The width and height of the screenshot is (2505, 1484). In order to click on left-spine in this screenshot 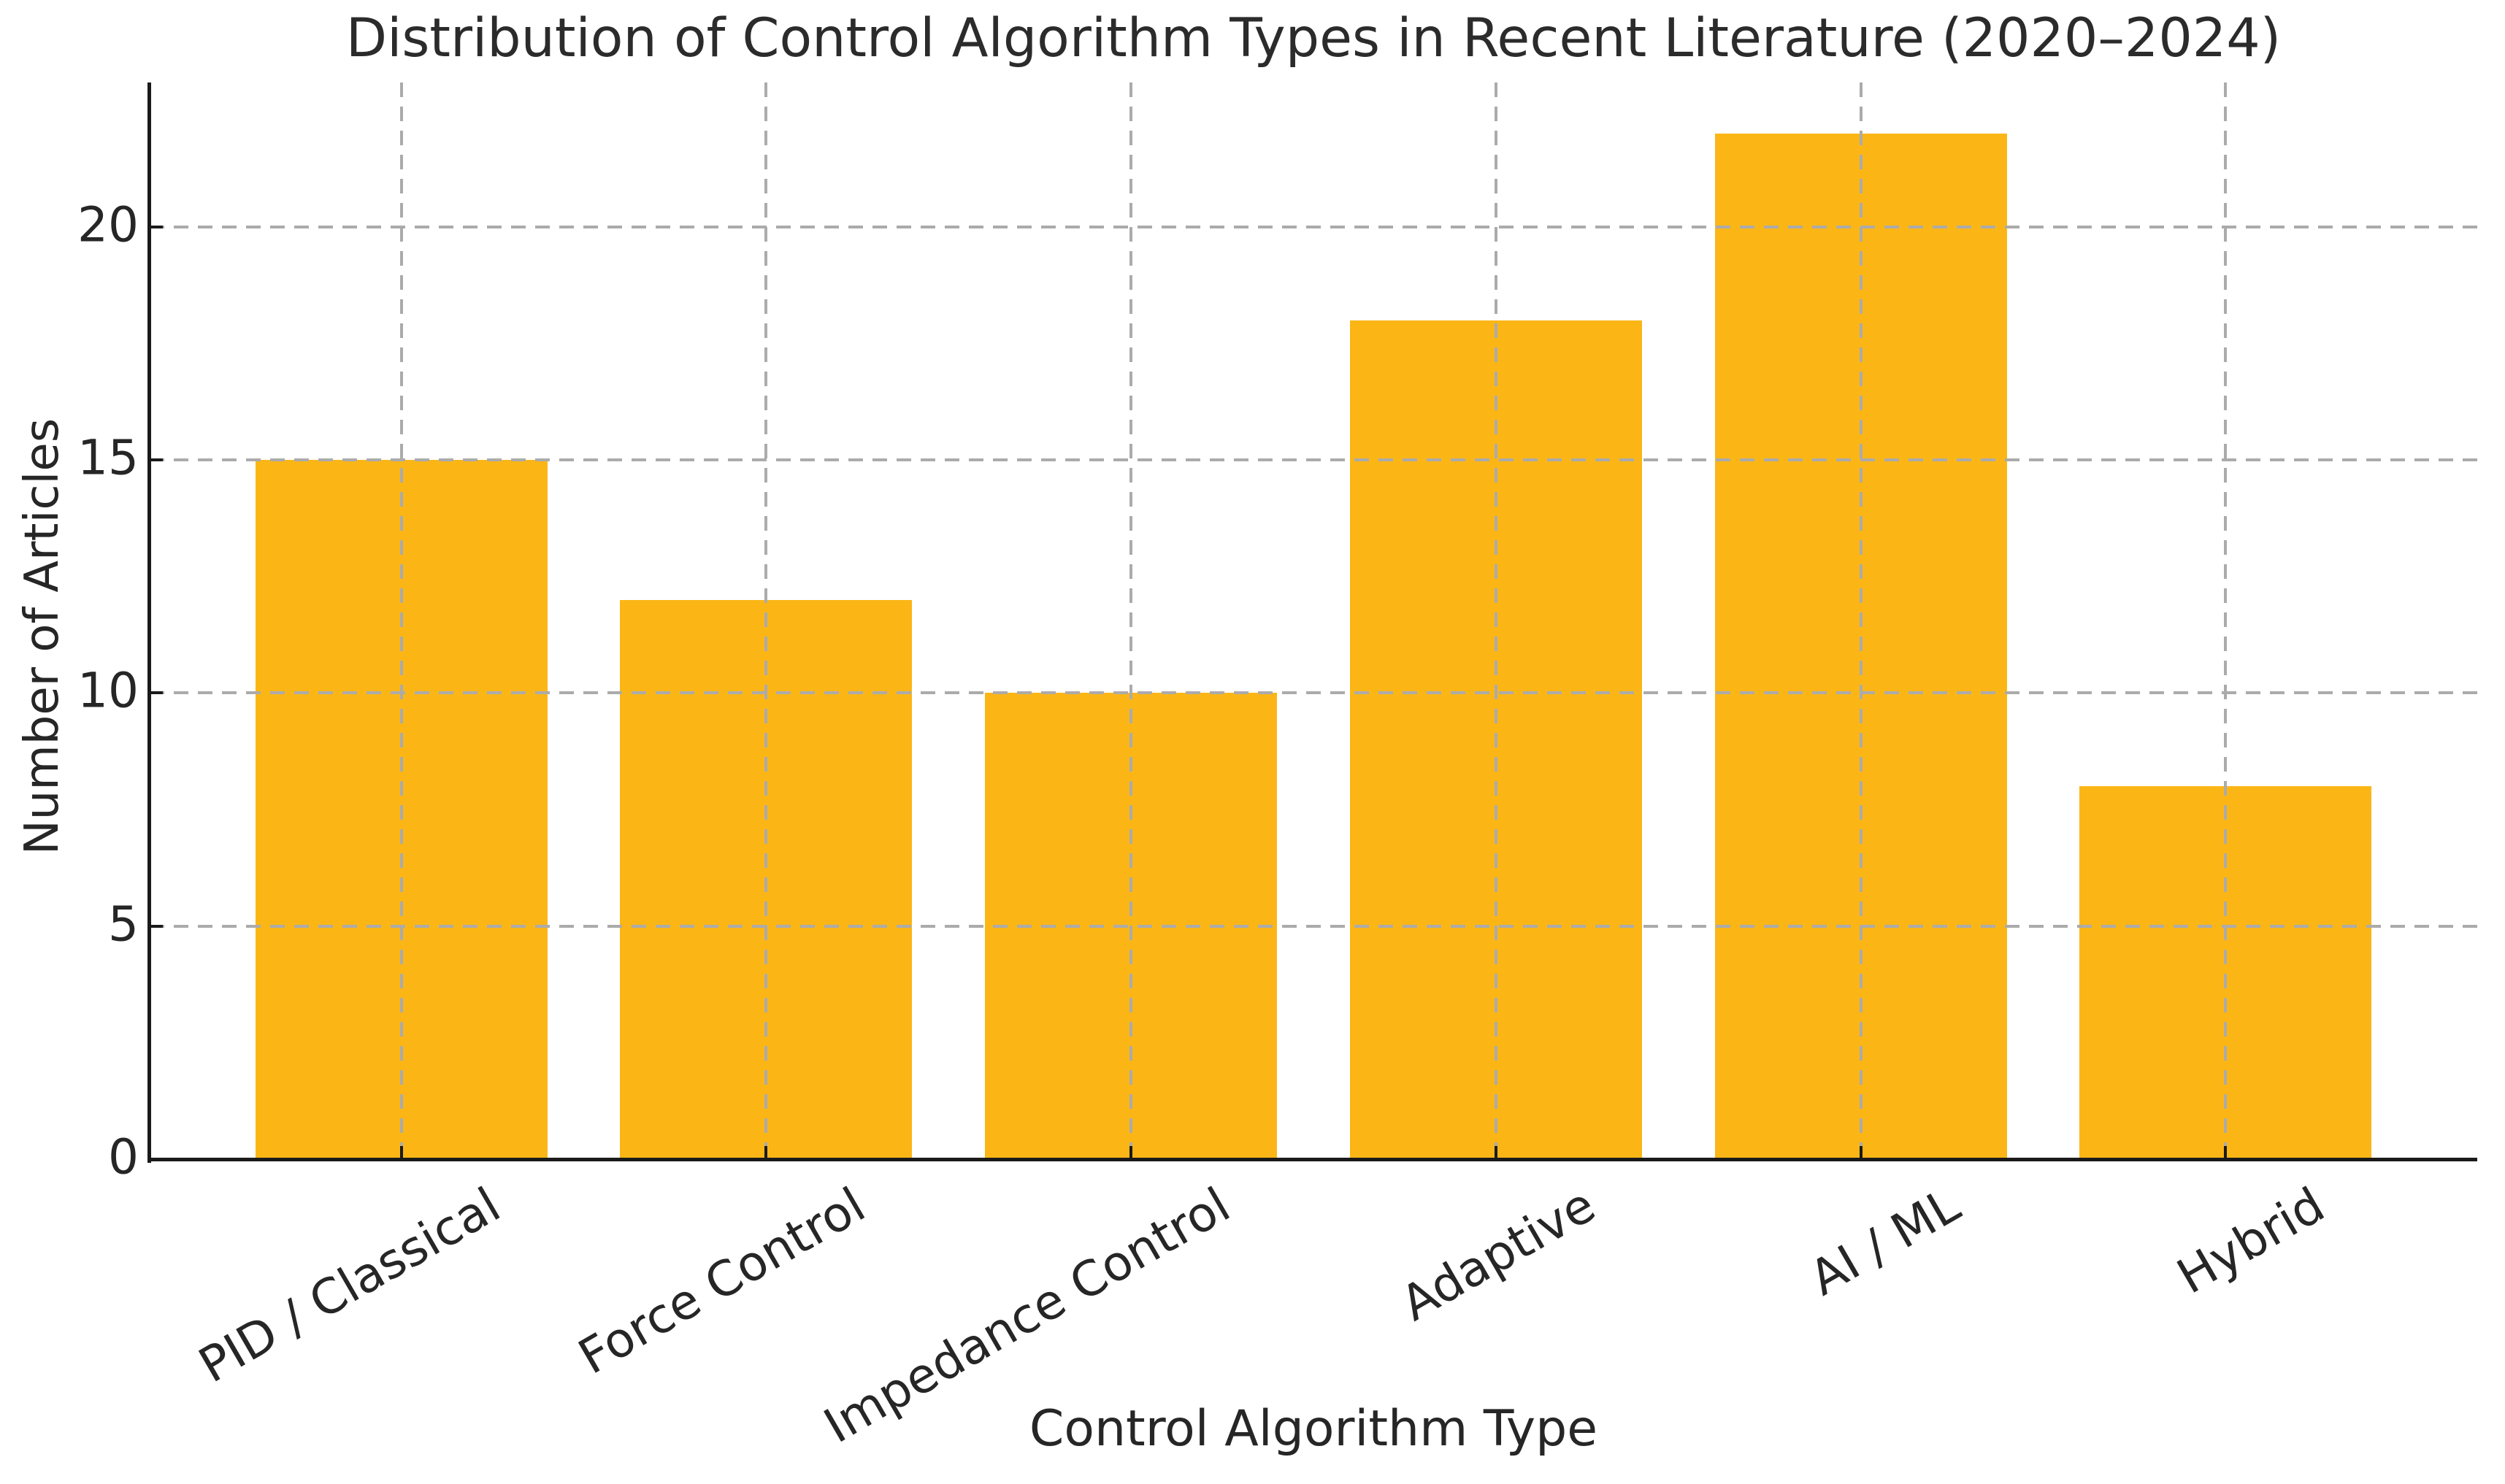, I will do `click(149, 622)`.